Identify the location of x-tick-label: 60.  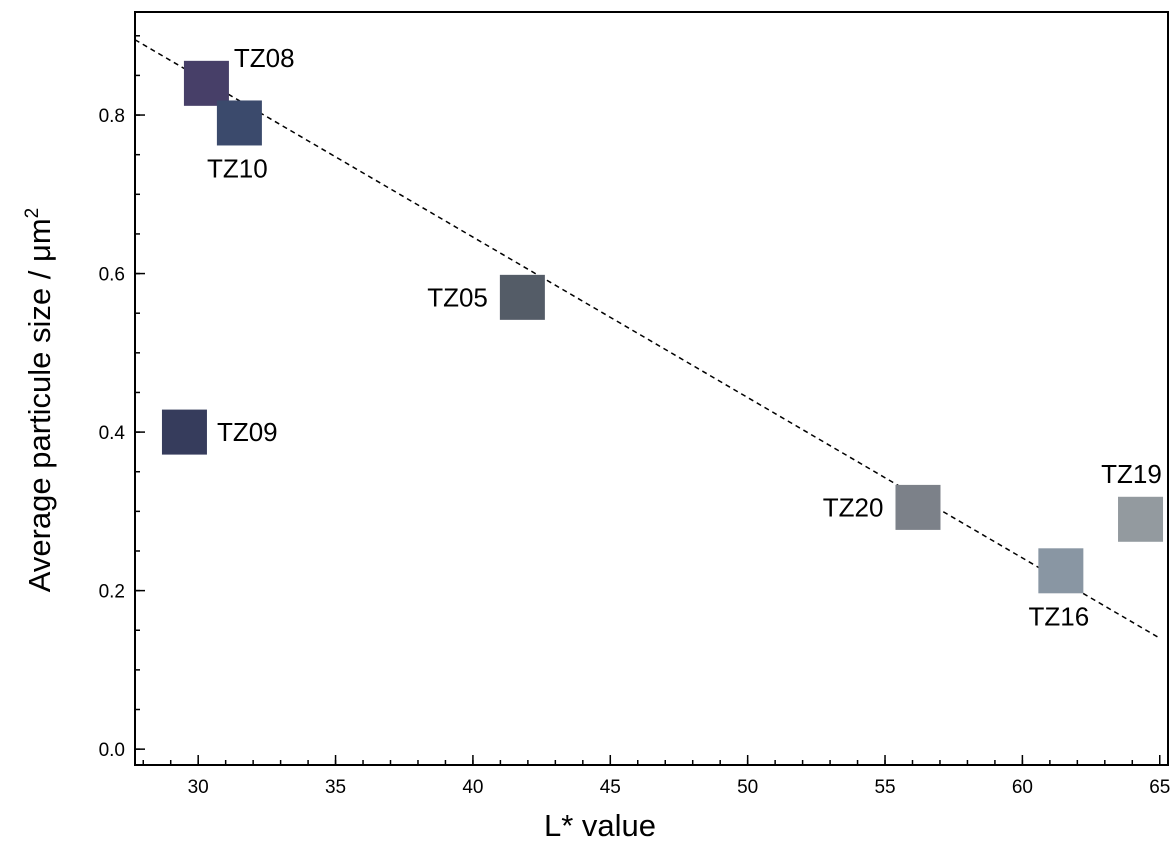
(1022, 787).